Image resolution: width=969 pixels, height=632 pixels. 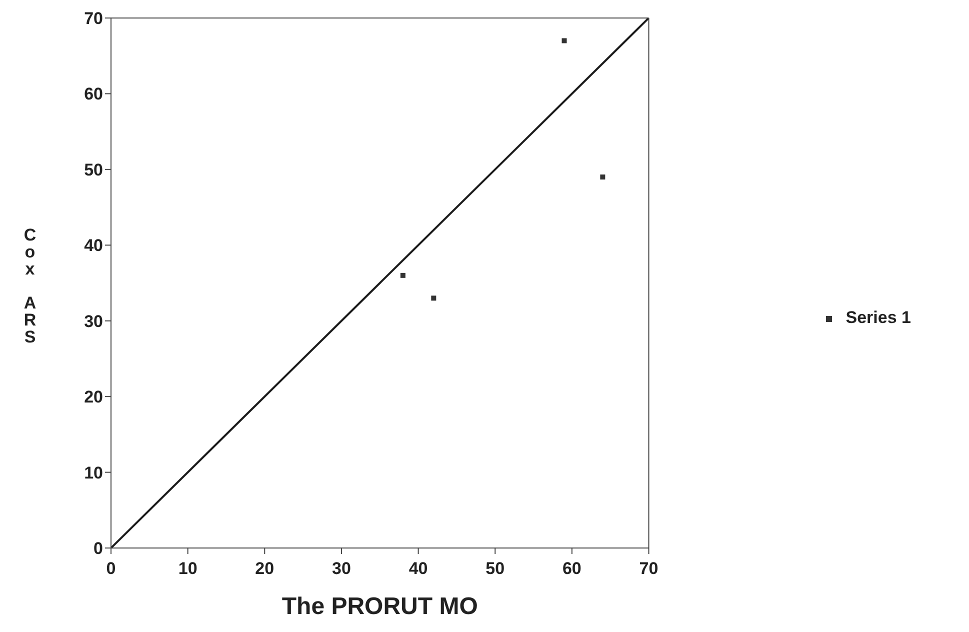 What do you see at coordinates (93, 472) in the screenshot?
I see `y-tick-label: 10` at bounding box center [93, 472].